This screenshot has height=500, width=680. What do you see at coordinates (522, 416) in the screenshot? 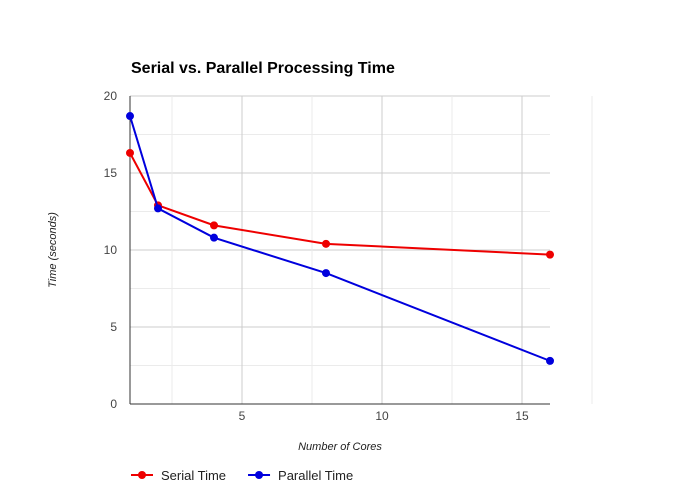
I see `x-tick-label: 15` at bounding box center [522, 416].